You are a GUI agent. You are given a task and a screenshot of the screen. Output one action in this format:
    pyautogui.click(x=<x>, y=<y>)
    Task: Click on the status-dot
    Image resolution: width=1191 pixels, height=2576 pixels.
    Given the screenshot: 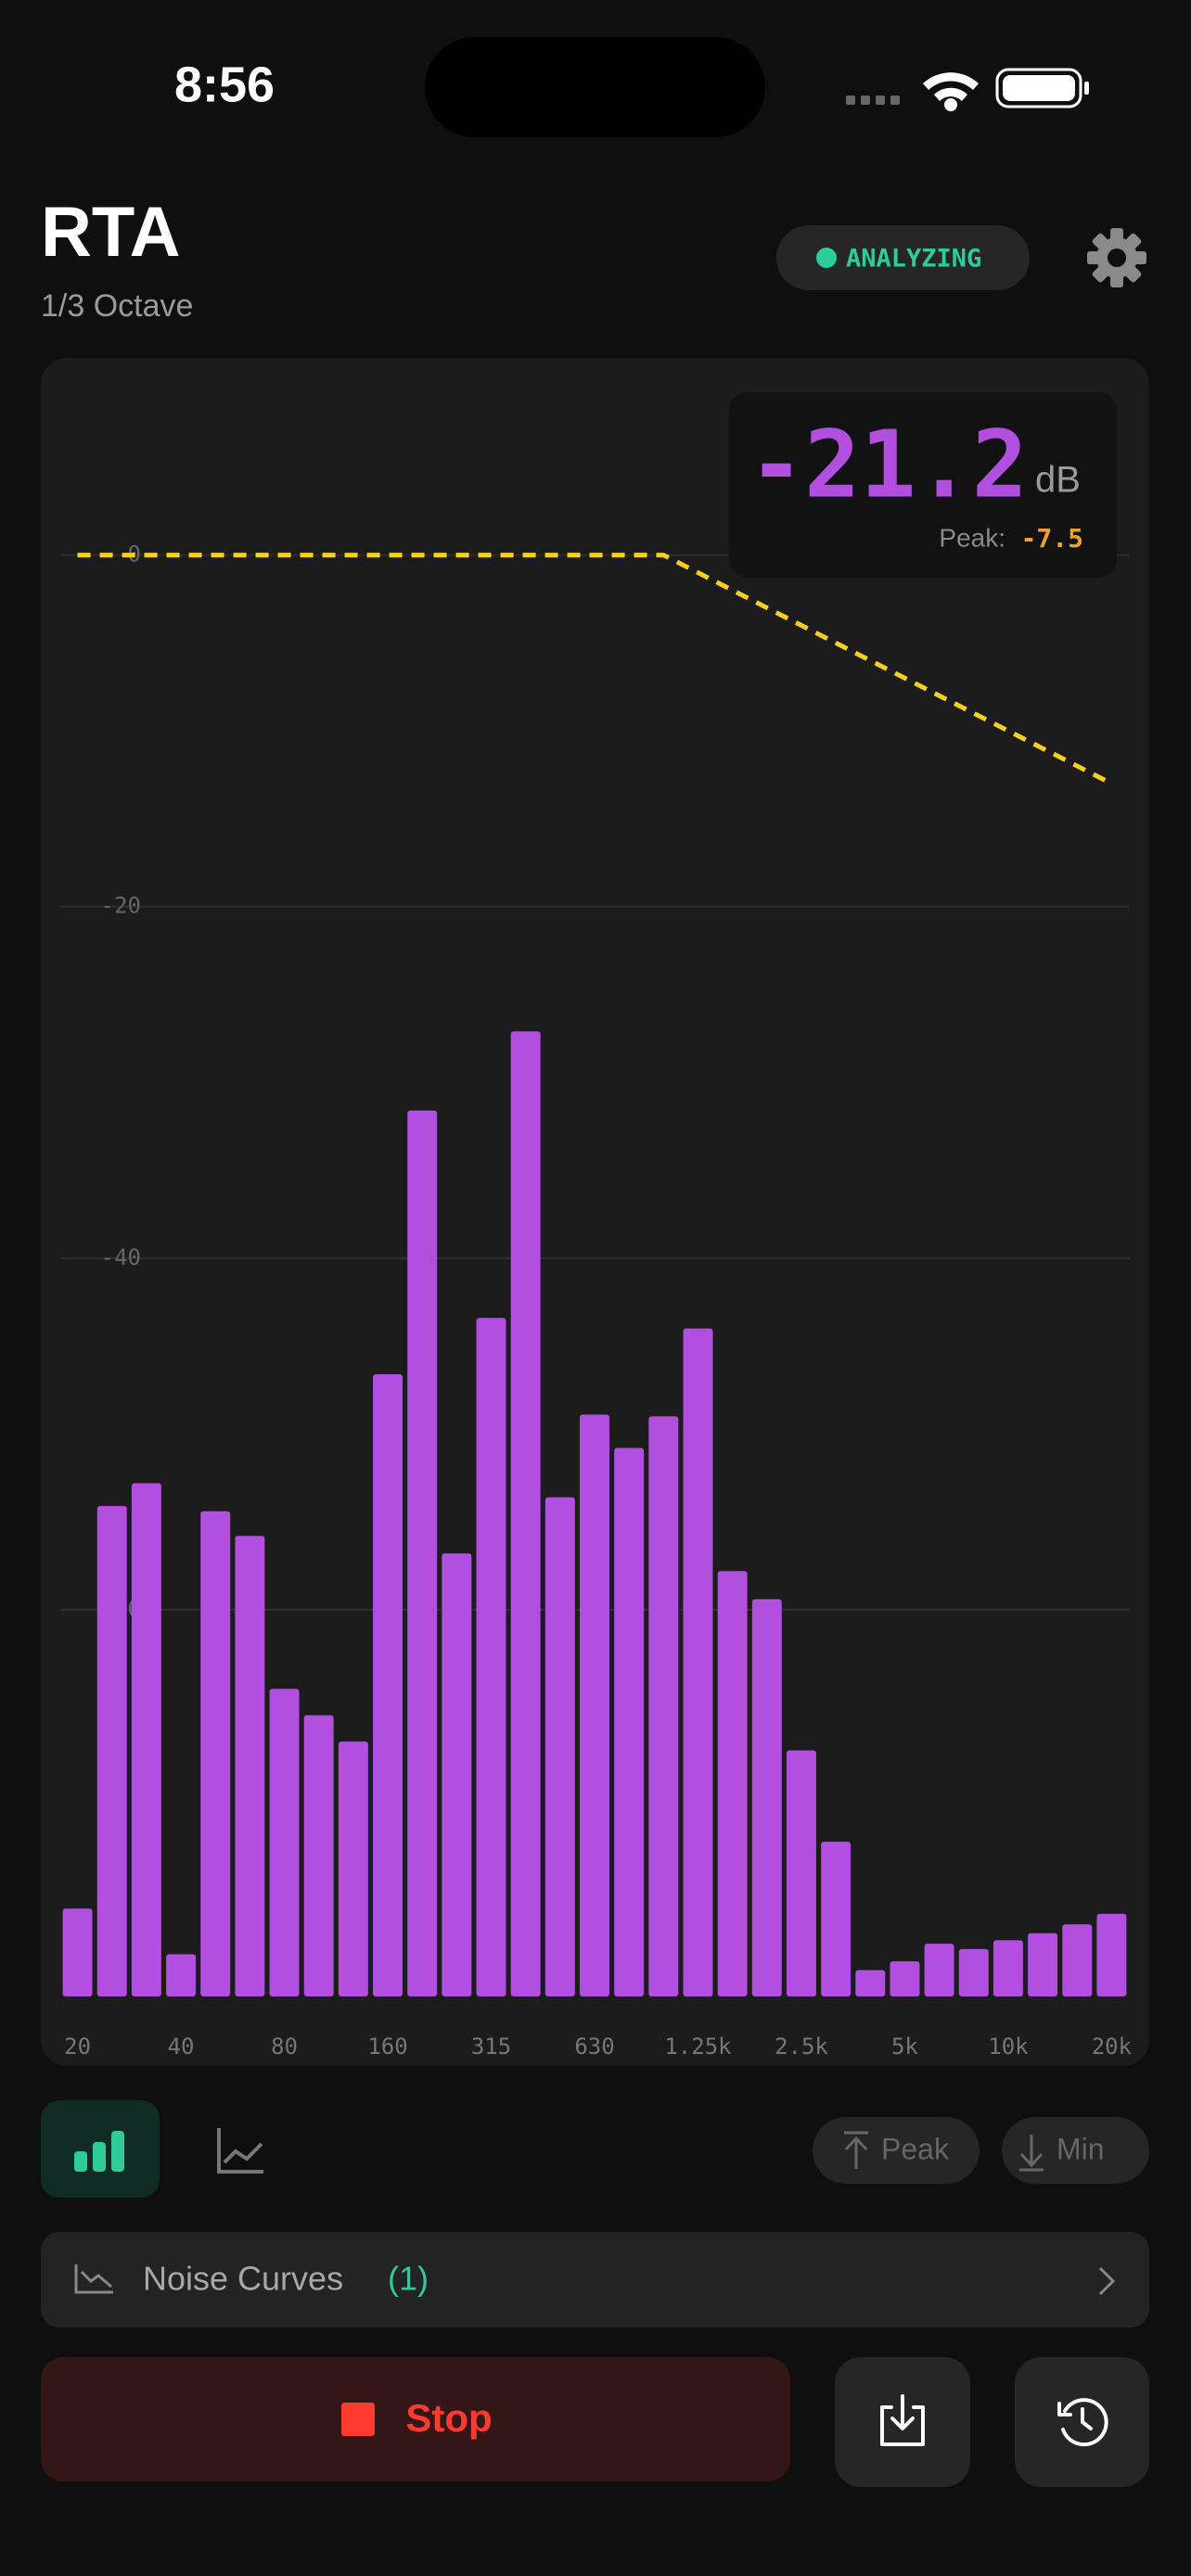 What is the action you would take?
    pyautogui.click(x=827, y=258)
    